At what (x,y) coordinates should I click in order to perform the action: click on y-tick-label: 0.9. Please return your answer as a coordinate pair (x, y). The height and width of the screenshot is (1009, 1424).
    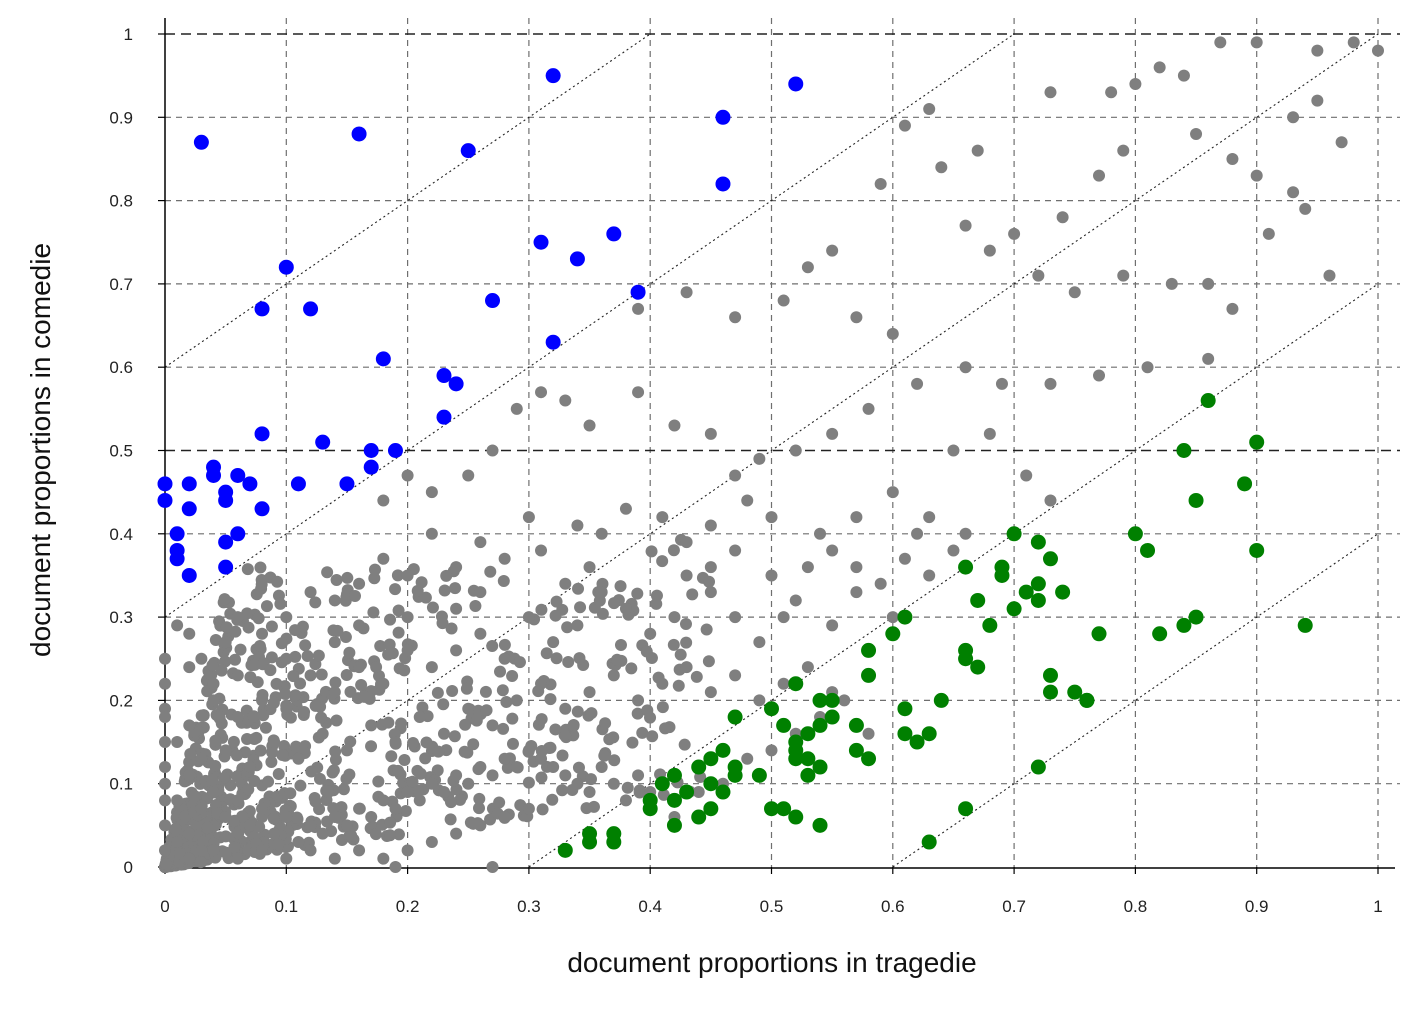
    Looking at the image, I should click on (121, 117).